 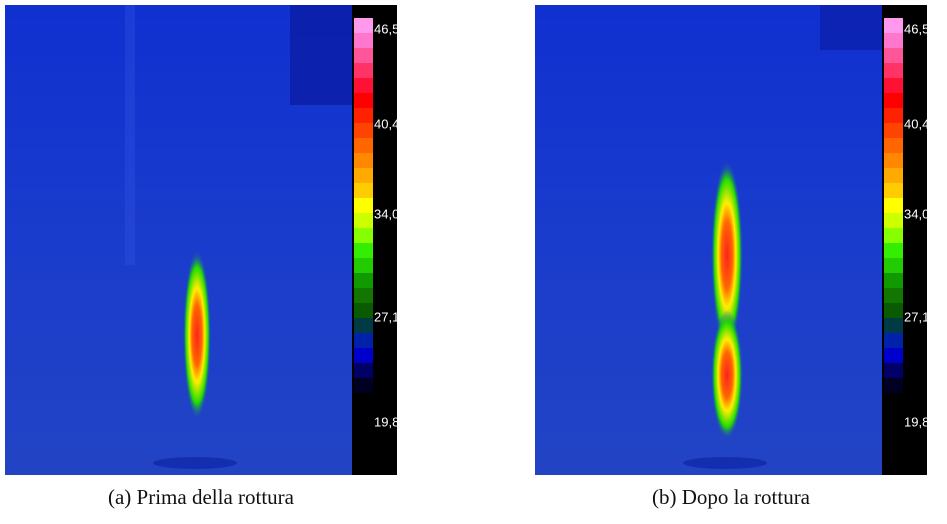 I want to click on faint-streak, so click(x=130, y=135).